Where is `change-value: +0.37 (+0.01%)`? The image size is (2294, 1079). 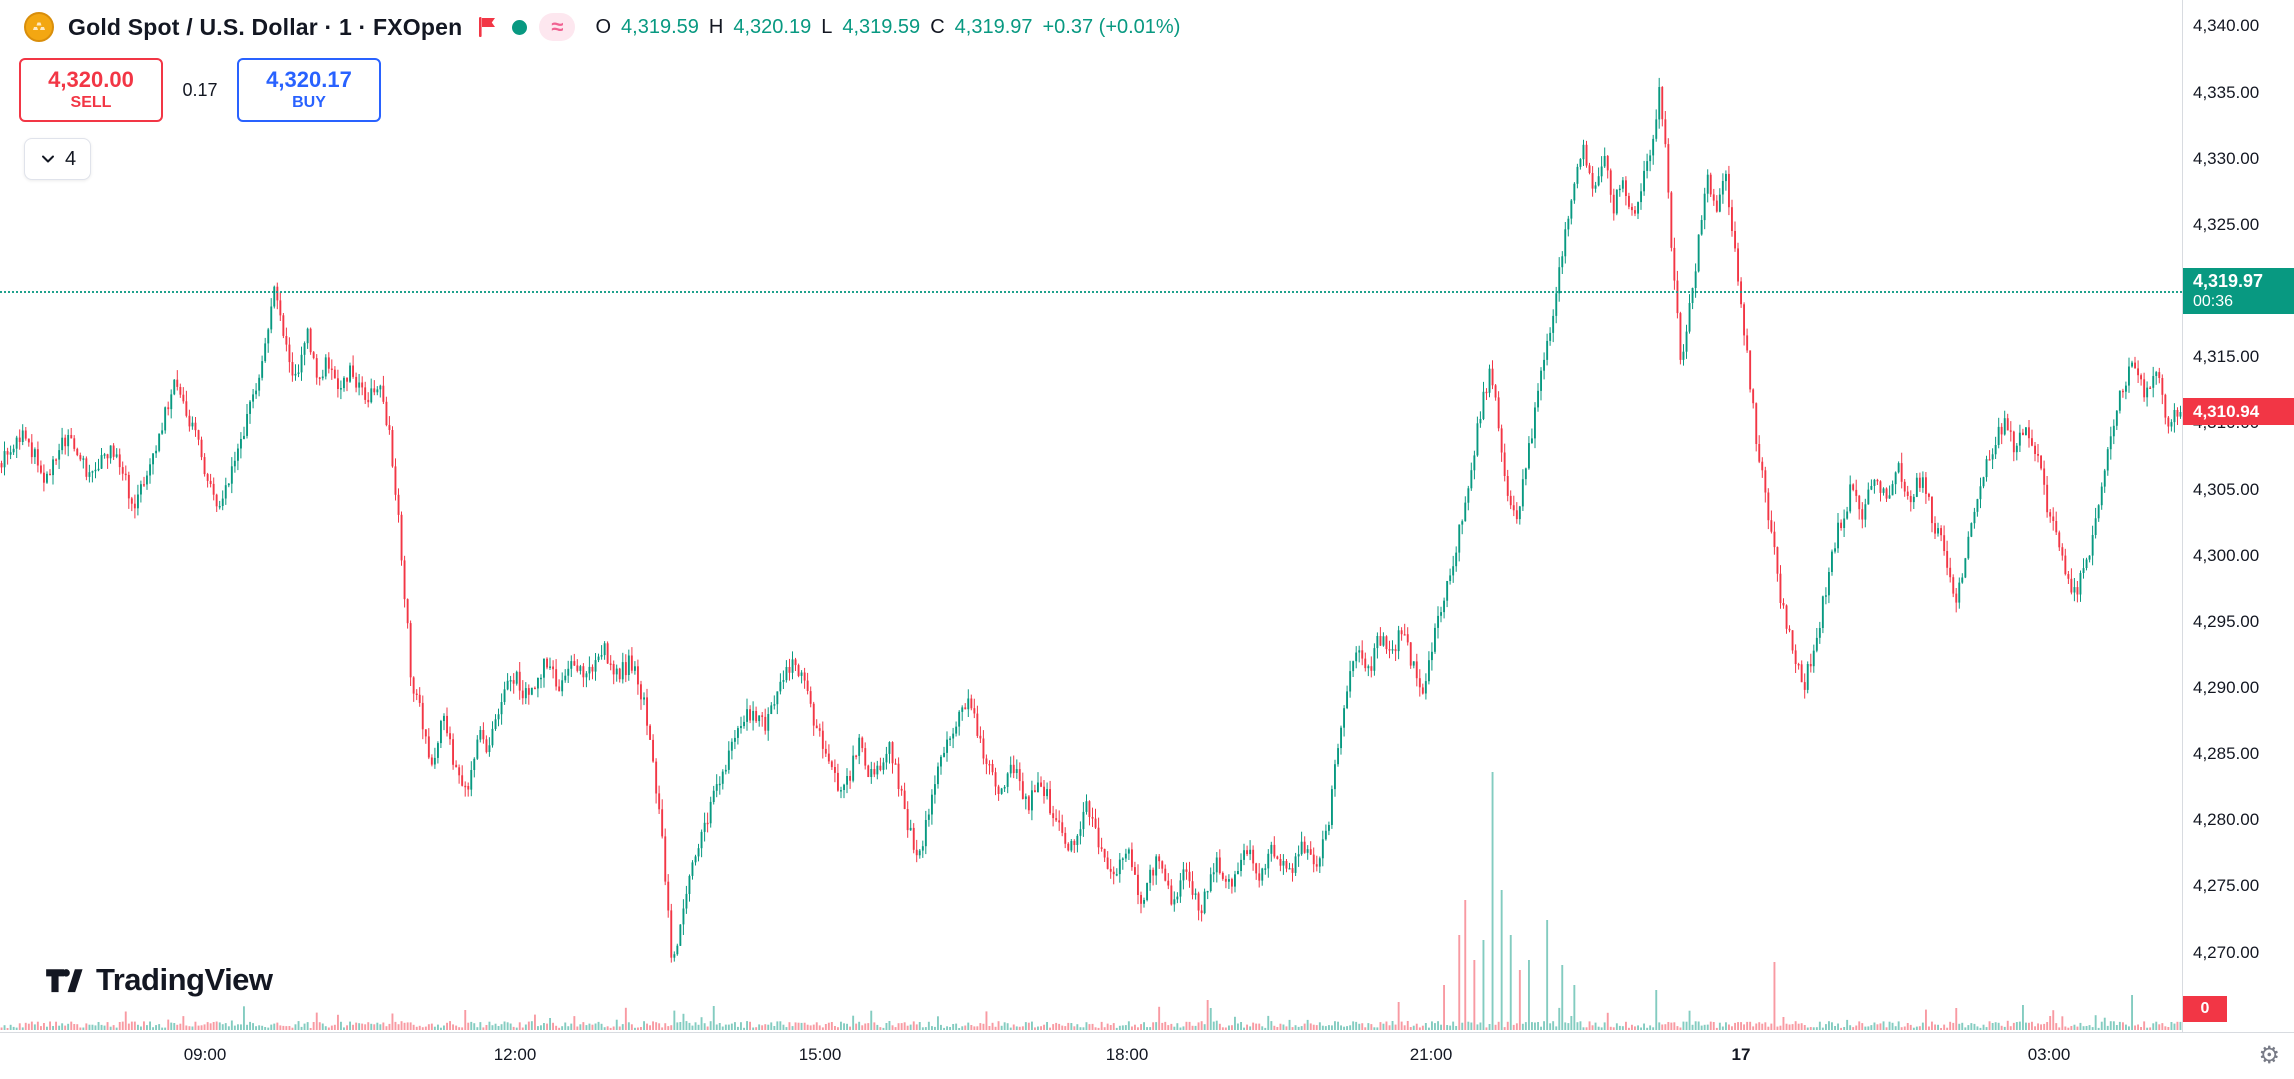 change-value: +0.37 (+0.01%) is located at coordinates (1111, 26).